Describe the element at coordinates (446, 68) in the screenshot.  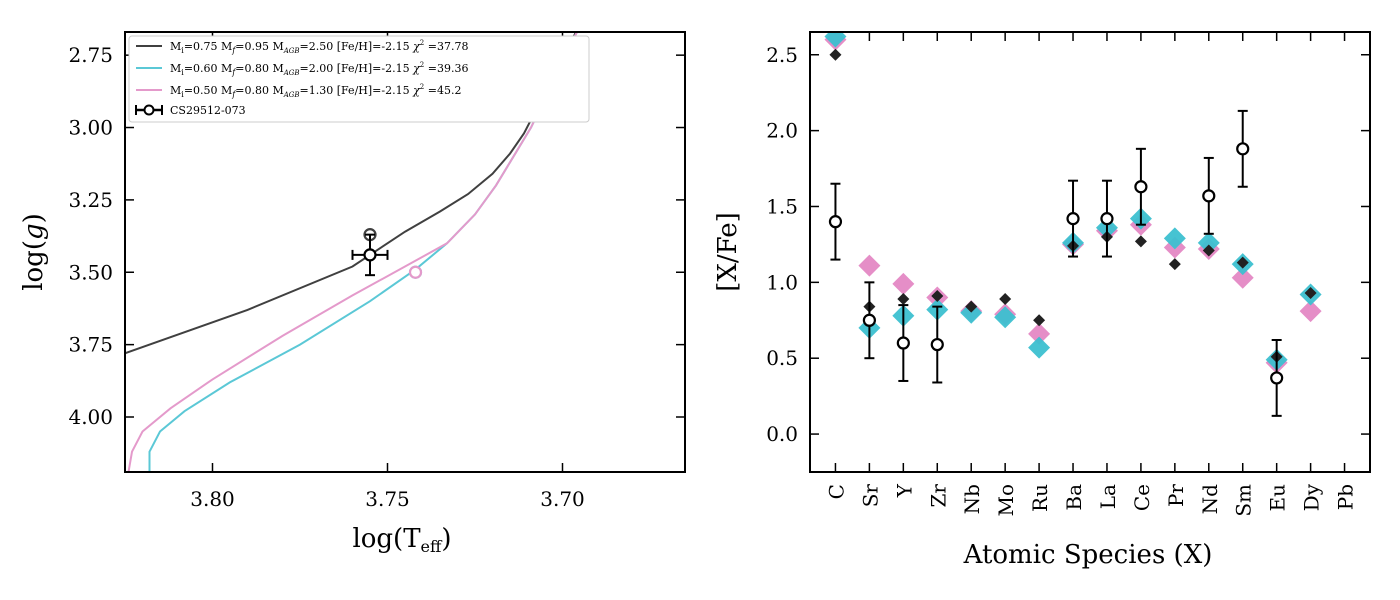
I see `legend-fragment: =39.36` at that location.